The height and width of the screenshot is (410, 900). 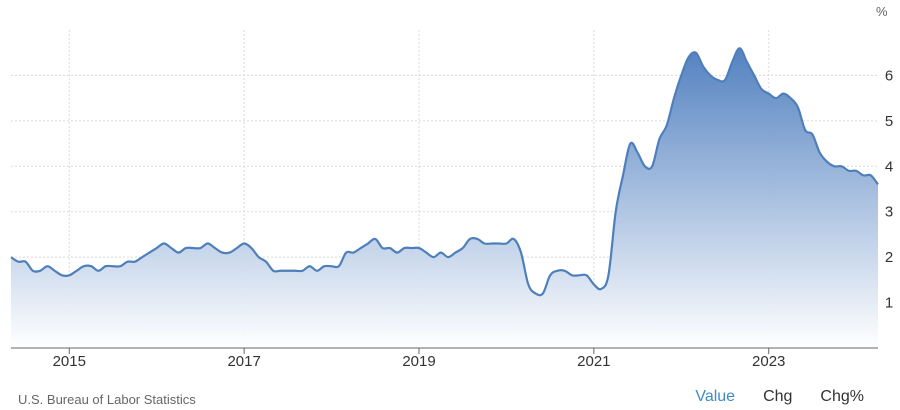 What do you see at coordinates (768, 361) in the screenshot?
I see `x-tick-label: 2023` at bounding box center [768, 361].